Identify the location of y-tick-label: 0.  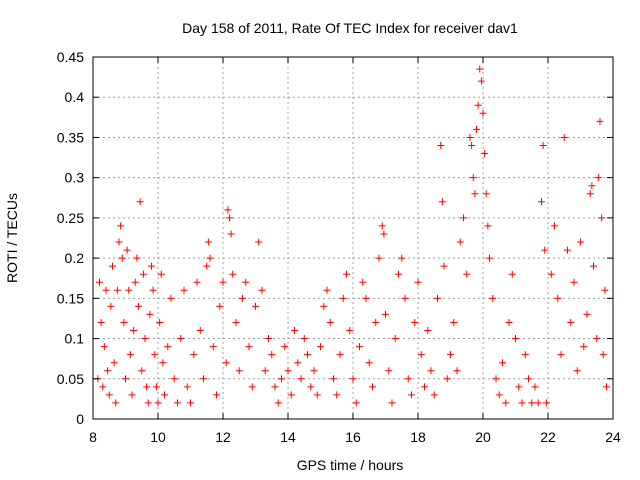
(80, 419).